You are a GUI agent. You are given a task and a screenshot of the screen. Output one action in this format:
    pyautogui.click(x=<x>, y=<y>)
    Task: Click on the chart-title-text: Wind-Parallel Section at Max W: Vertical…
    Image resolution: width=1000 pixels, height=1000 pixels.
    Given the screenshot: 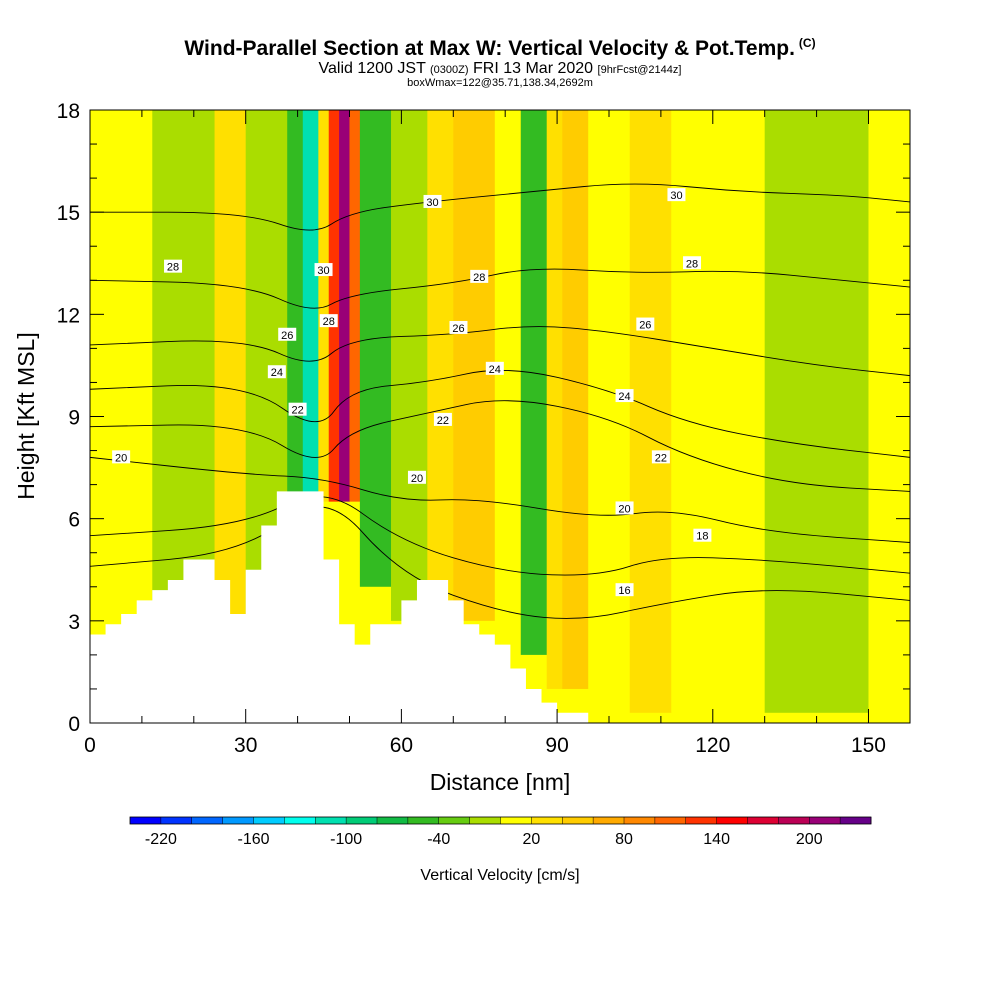 What is the action you would take?
    pyautogui.click(x=489, y=48)
    